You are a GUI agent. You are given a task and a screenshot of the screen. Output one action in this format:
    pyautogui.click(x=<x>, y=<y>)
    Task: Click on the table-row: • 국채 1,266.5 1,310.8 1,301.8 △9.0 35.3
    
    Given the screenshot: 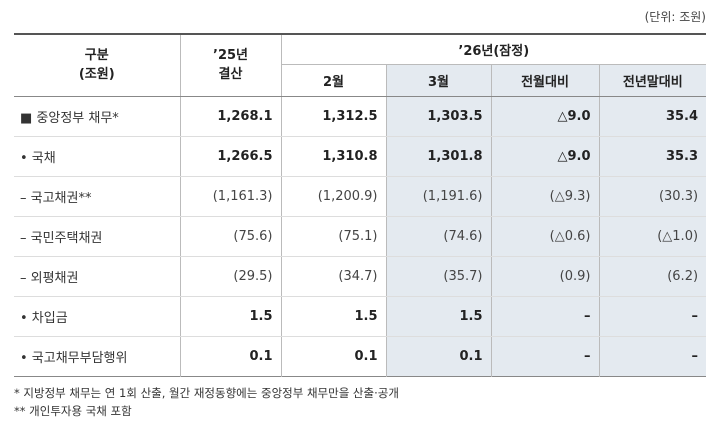 What is the action you would take?
    pyautogui.click(x=360, y=156)
    